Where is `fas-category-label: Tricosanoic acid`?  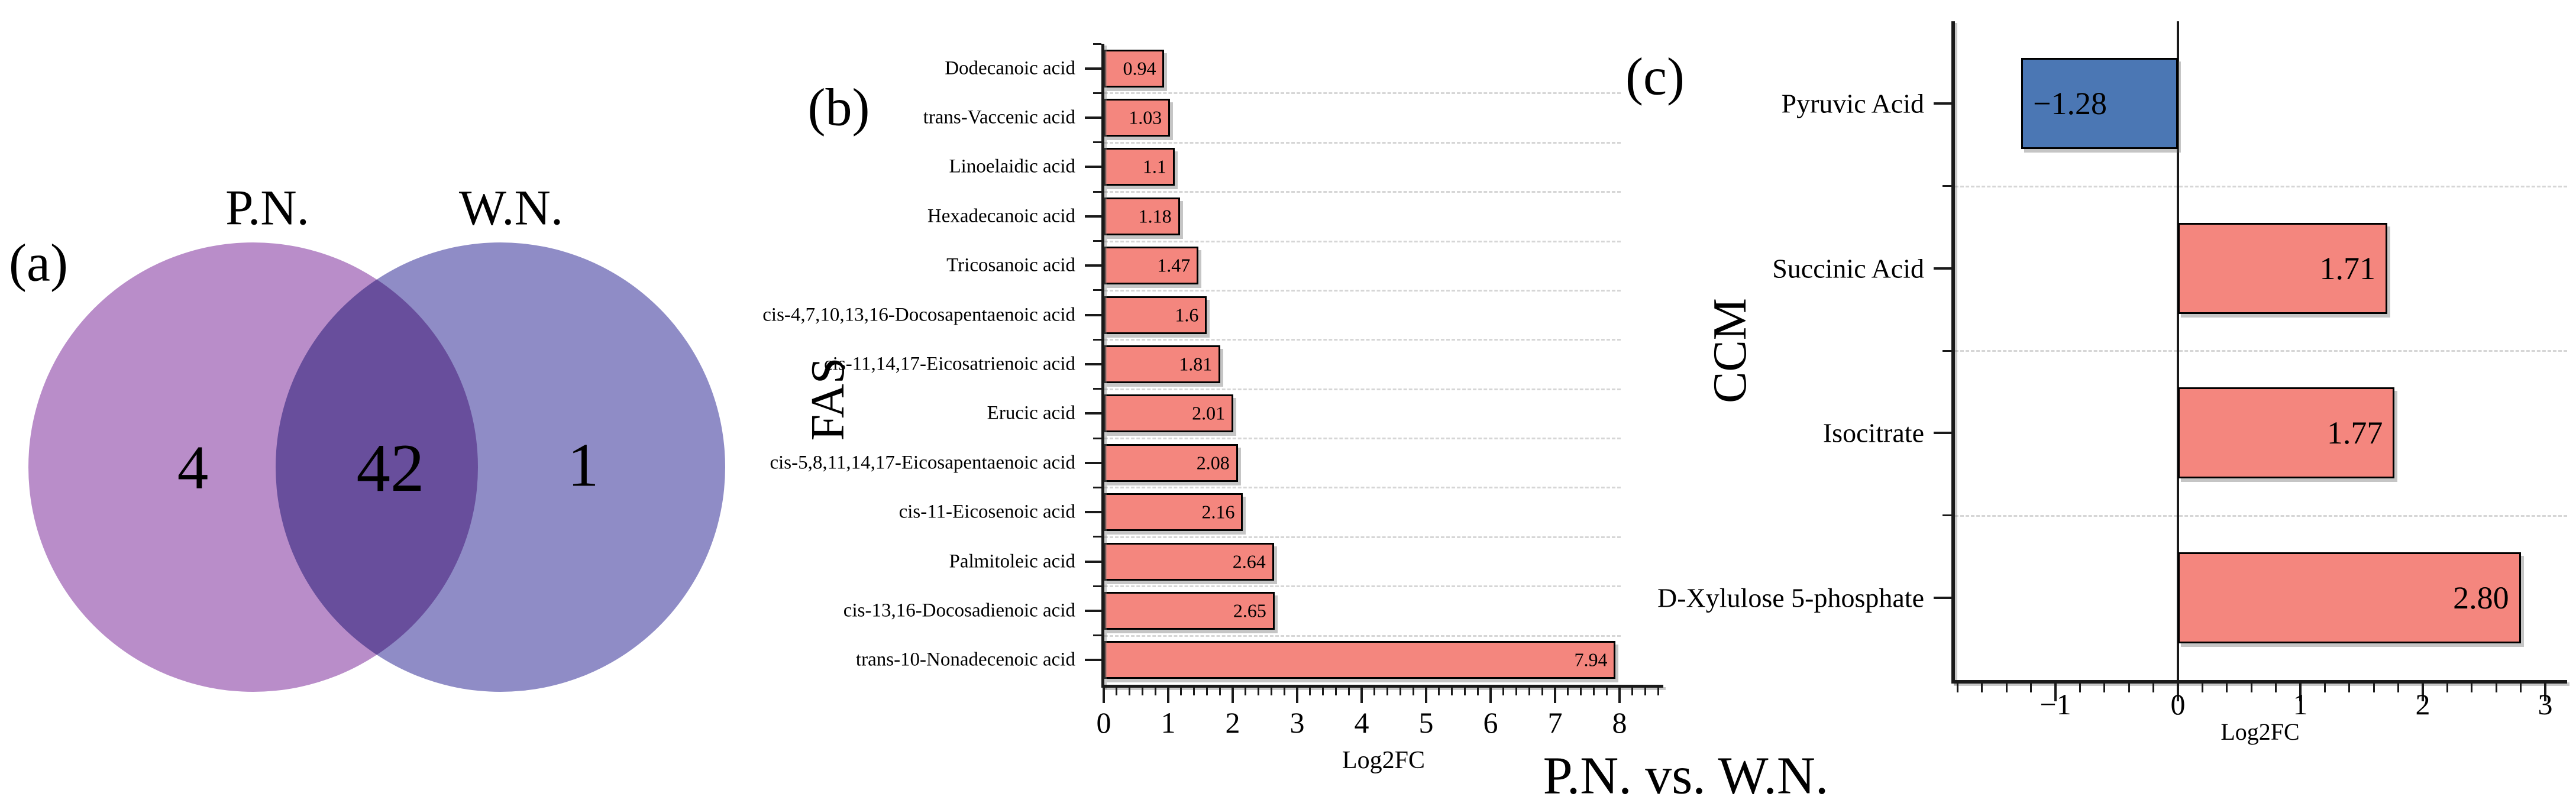 fas-category-label: Tricosanoic acid is located at coordinates (1010, 265).